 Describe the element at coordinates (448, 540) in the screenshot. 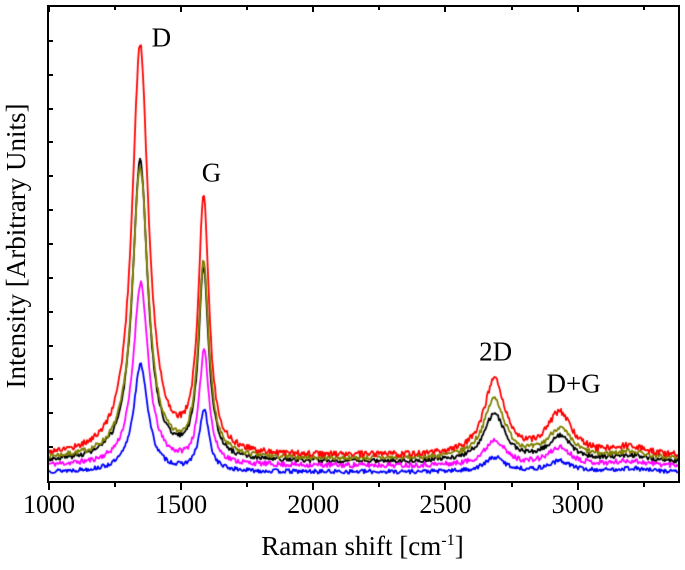

I see `x-axis-title-superscript: -1` at that location.